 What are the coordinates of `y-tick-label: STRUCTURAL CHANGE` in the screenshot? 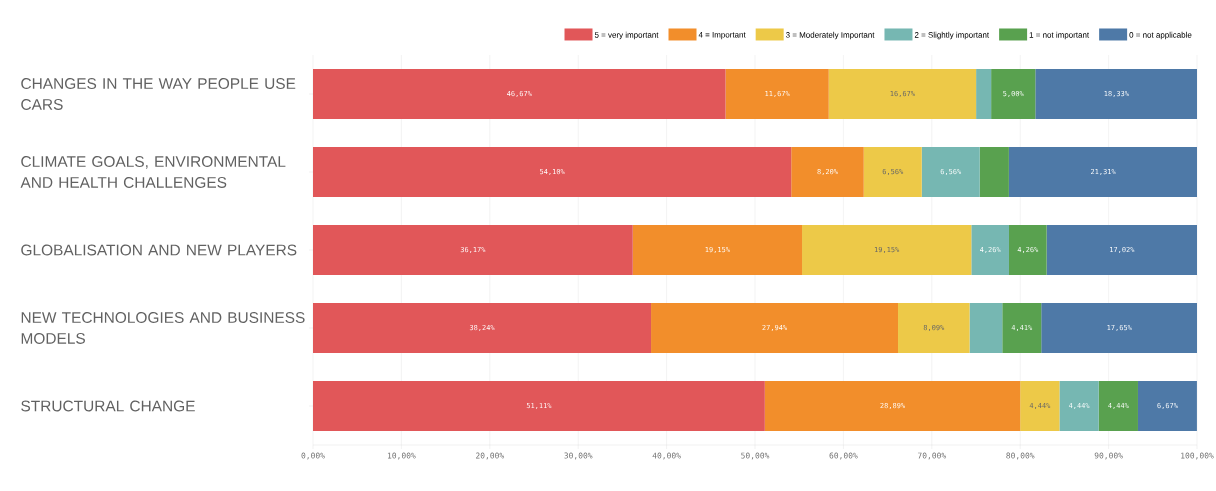 It's located at (108, 406).